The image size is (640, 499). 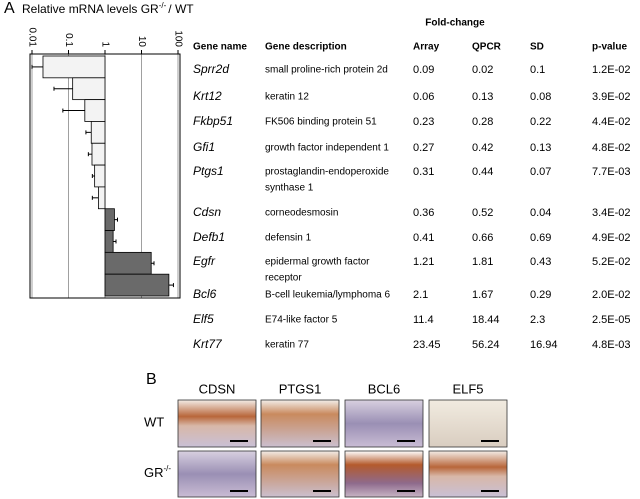 What do you see at coordinates (68, 40) in the screenshot?
I see `x-tick-label: 0.1` at bounding box center [68, 40].